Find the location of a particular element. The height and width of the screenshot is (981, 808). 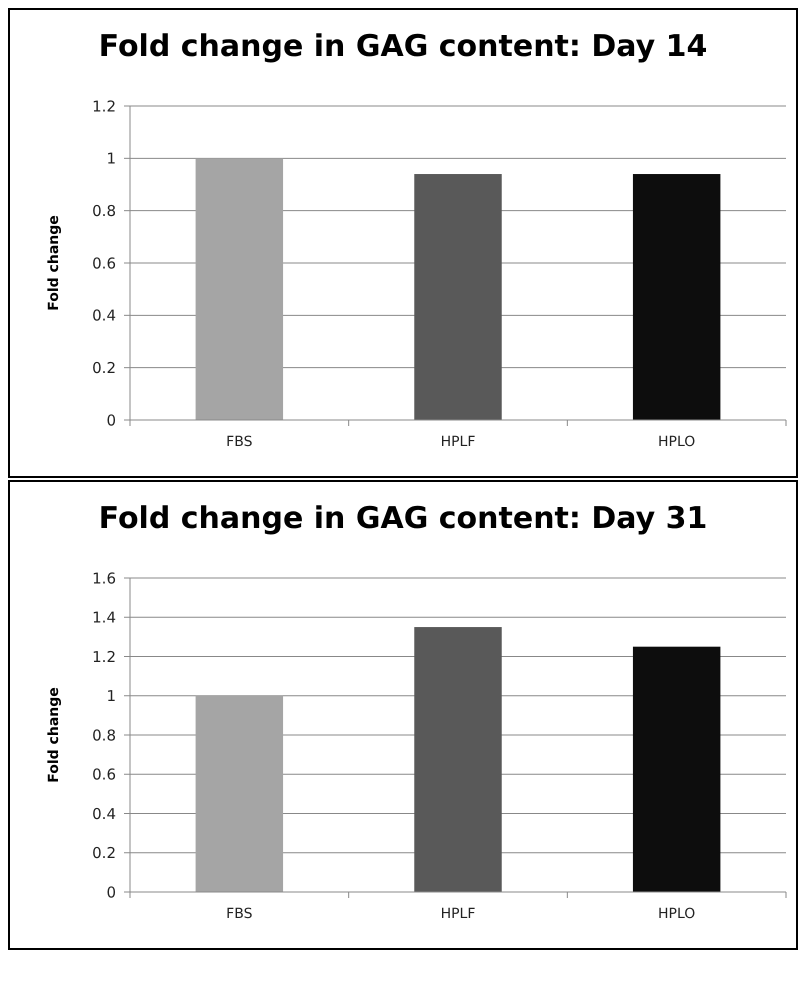

y-tick-label: 1.6 is located at coordinates (104, 578).